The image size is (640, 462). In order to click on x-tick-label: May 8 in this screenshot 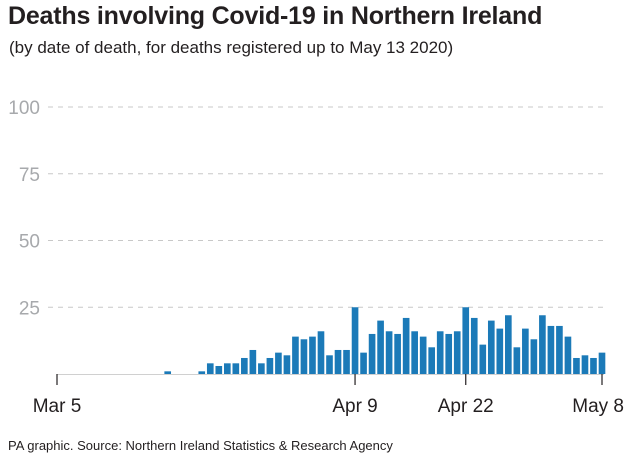, I will do `click(598, 406)`.